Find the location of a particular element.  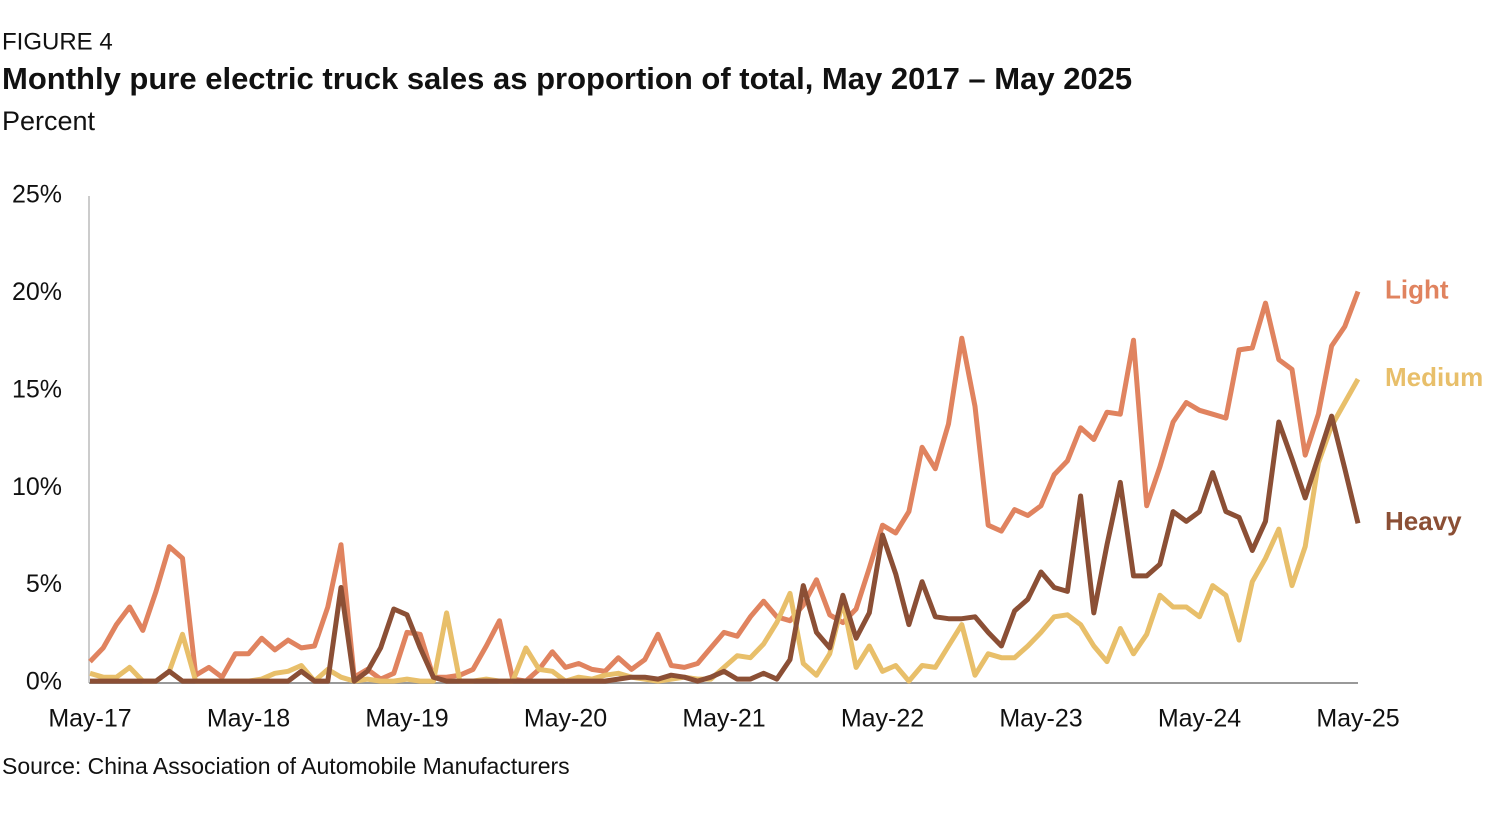

series-label: Medium is located at coordinates (1434, 377).